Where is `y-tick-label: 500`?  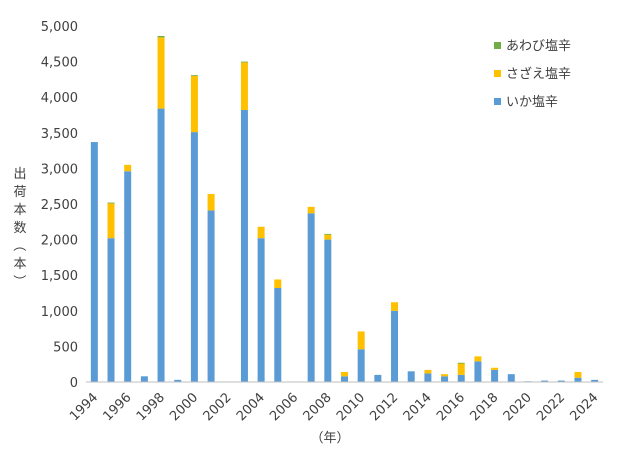
y-tick-label: 500 is located at coordinates (65, 347).